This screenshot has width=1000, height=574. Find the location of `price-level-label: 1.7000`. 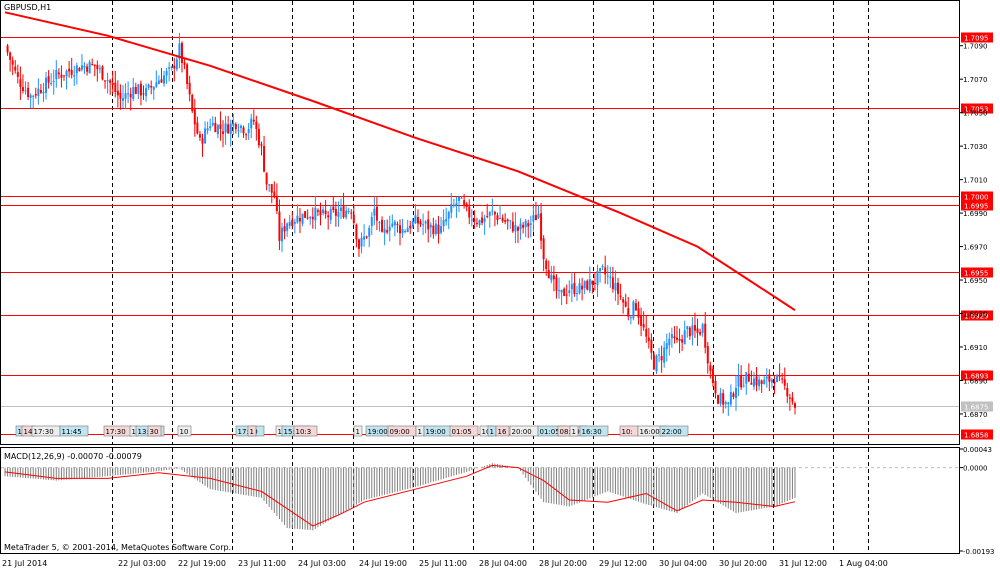

price-level-label: 1.7000 is located at coordinates (976, 198).